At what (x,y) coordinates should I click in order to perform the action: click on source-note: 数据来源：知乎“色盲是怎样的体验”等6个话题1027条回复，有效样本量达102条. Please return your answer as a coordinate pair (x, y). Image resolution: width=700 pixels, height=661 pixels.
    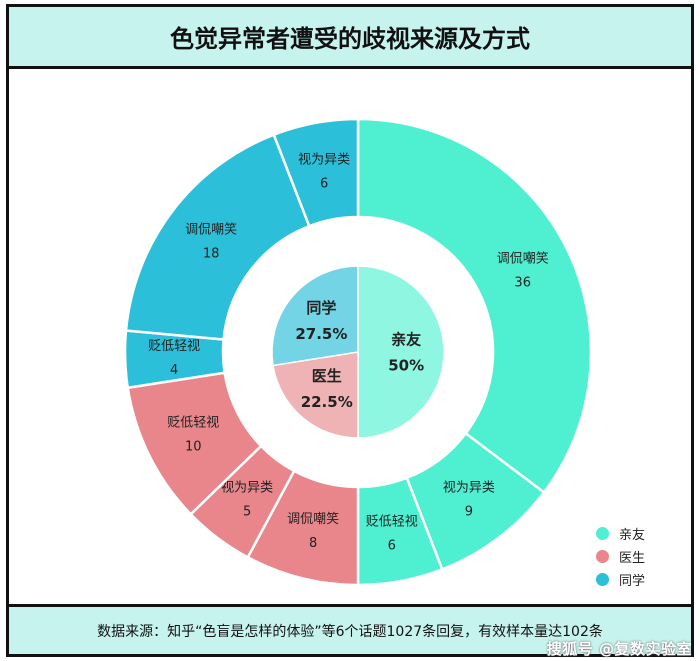
    Looking at the image, I should click on (350, 629).